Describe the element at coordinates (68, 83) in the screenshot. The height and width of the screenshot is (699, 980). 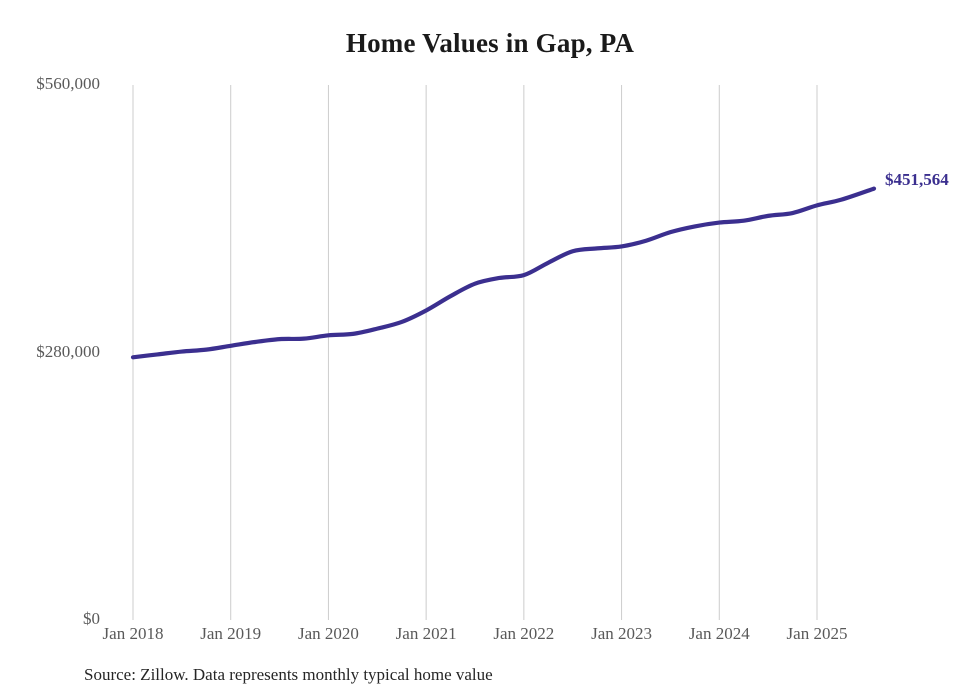
I see `y-axis-tick-label: $560,000` at that location.